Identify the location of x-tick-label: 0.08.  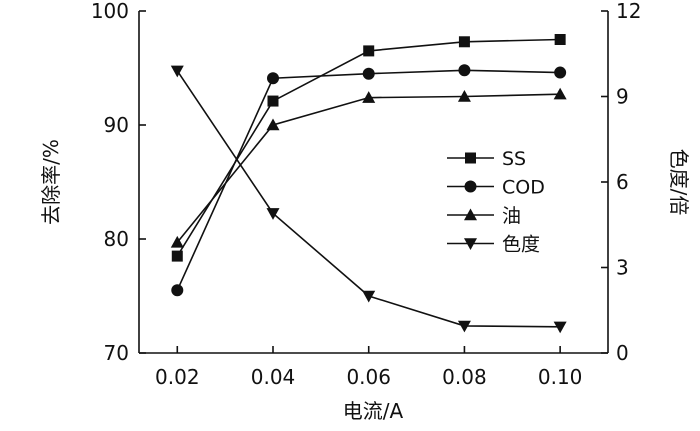
(464, 377).